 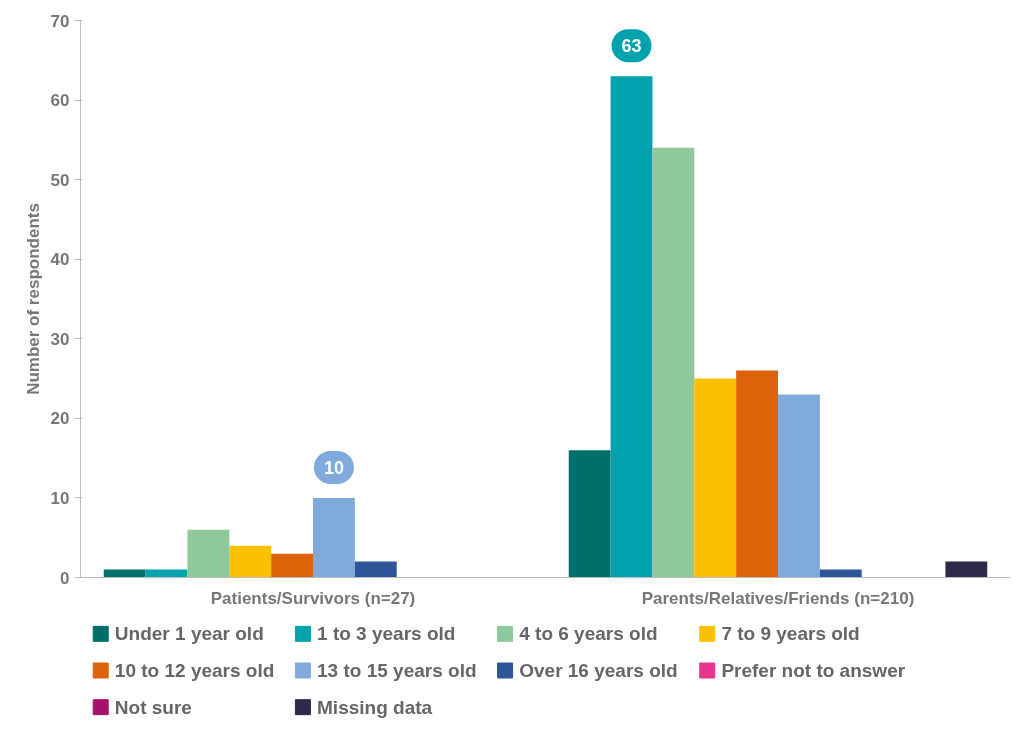 I want to click on y-tick-label: 0, so click(x=65, y=578).